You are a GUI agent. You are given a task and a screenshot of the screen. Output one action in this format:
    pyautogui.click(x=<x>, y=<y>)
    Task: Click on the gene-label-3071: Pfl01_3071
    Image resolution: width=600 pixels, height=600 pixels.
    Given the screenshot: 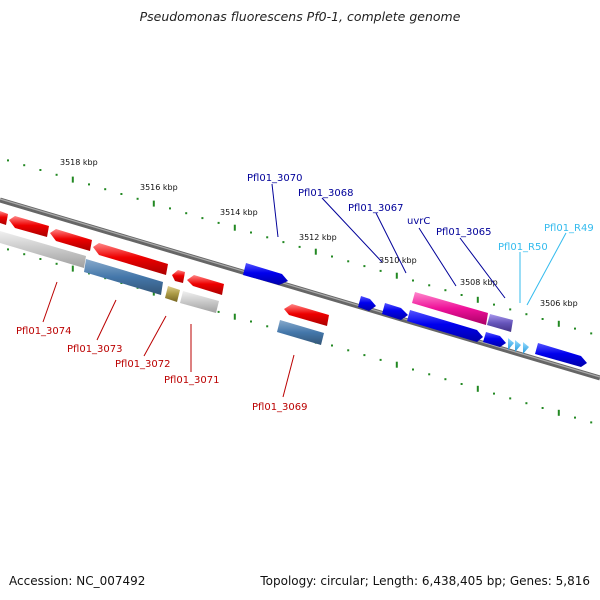 What is the action you would take?
    pyautogui.click(x=192, y=380)
    